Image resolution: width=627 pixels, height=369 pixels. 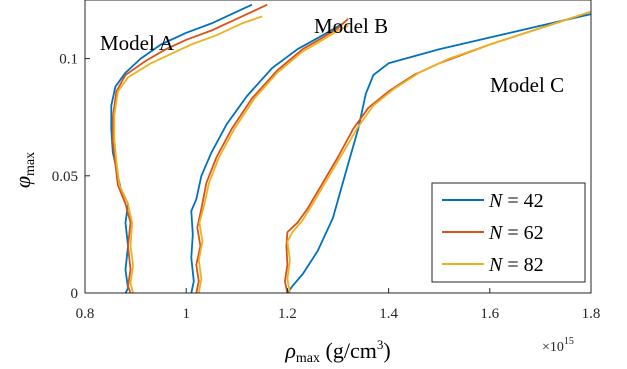 What do you see at coordinates (380, 344) in the screenshot?
I see `x-label-sup: 3` at bounding box center [380, 344].